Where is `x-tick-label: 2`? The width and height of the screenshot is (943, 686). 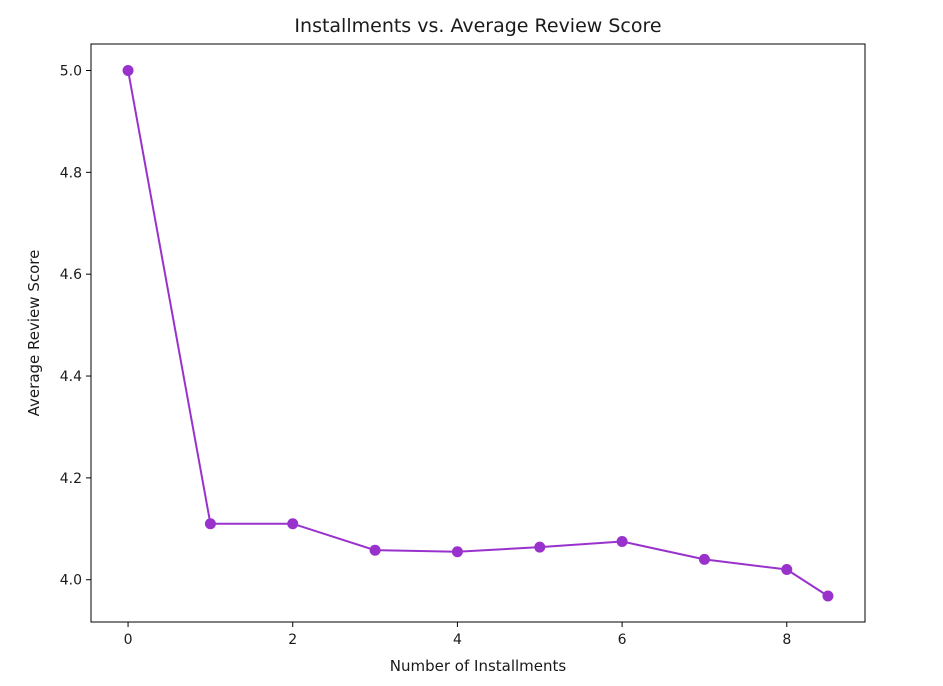 x-tick-label: 2 is located at coordinates (292, 640).